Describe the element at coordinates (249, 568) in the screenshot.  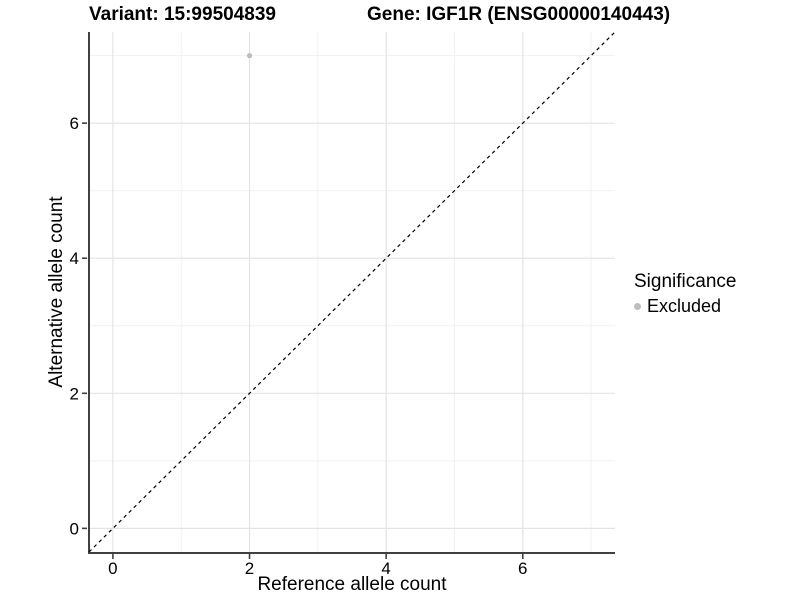
I see `x-tick-label: 2` at that location.